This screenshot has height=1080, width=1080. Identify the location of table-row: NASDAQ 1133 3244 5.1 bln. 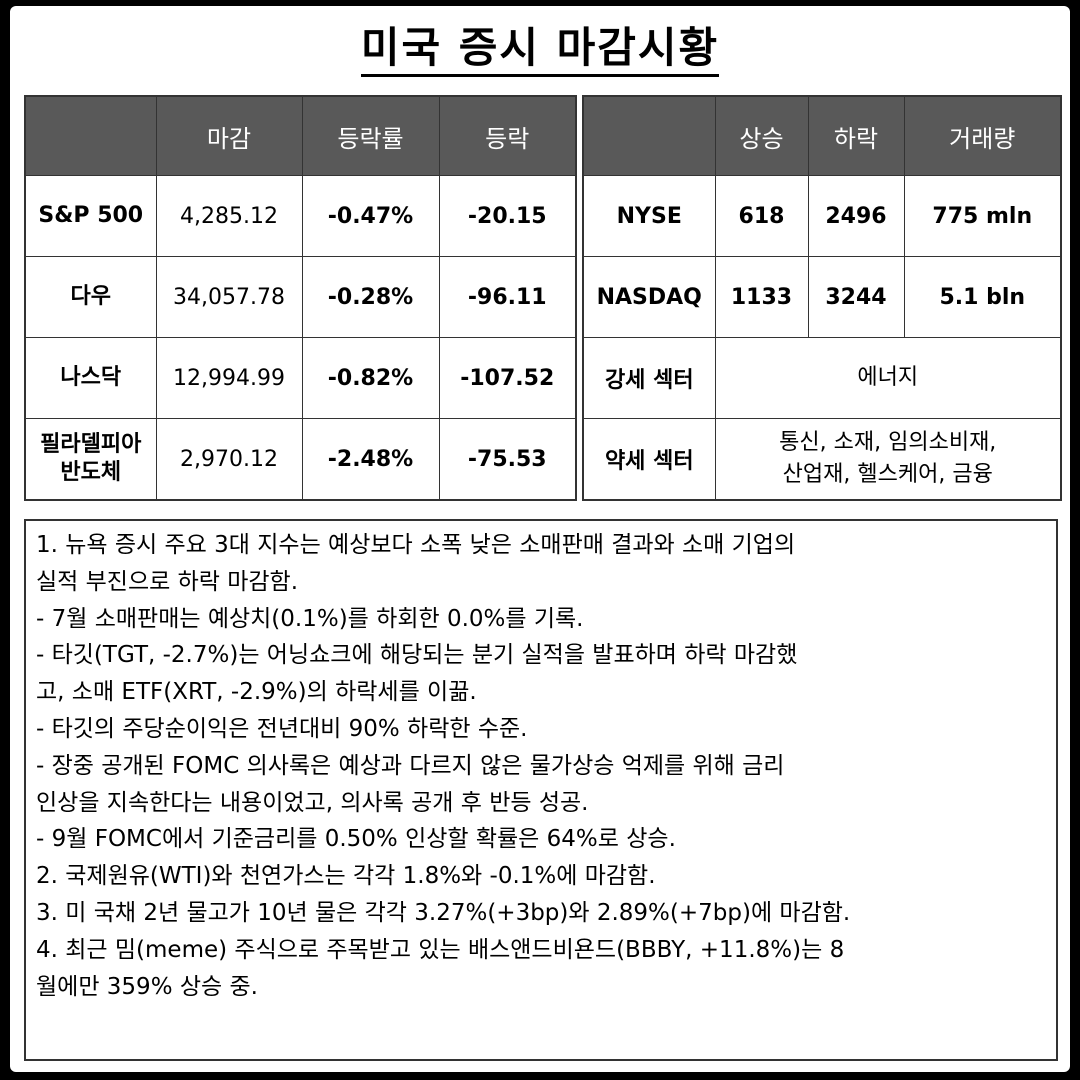
(822, 297).